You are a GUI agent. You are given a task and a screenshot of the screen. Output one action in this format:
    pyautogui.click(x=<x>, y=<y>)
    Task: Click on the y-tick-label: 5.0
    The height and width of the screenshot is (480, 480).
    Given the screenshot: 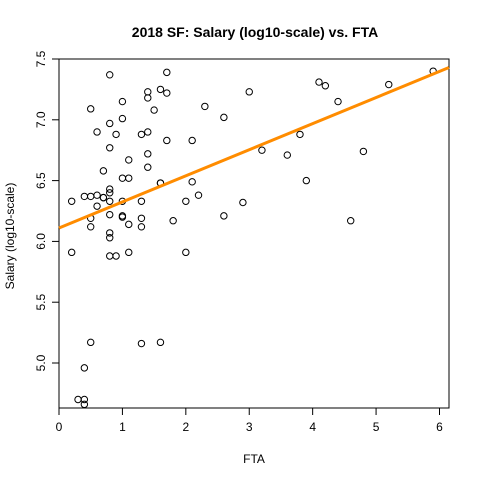 What is the action you would take?
    pyautogui.click(x=41, y=362)
    